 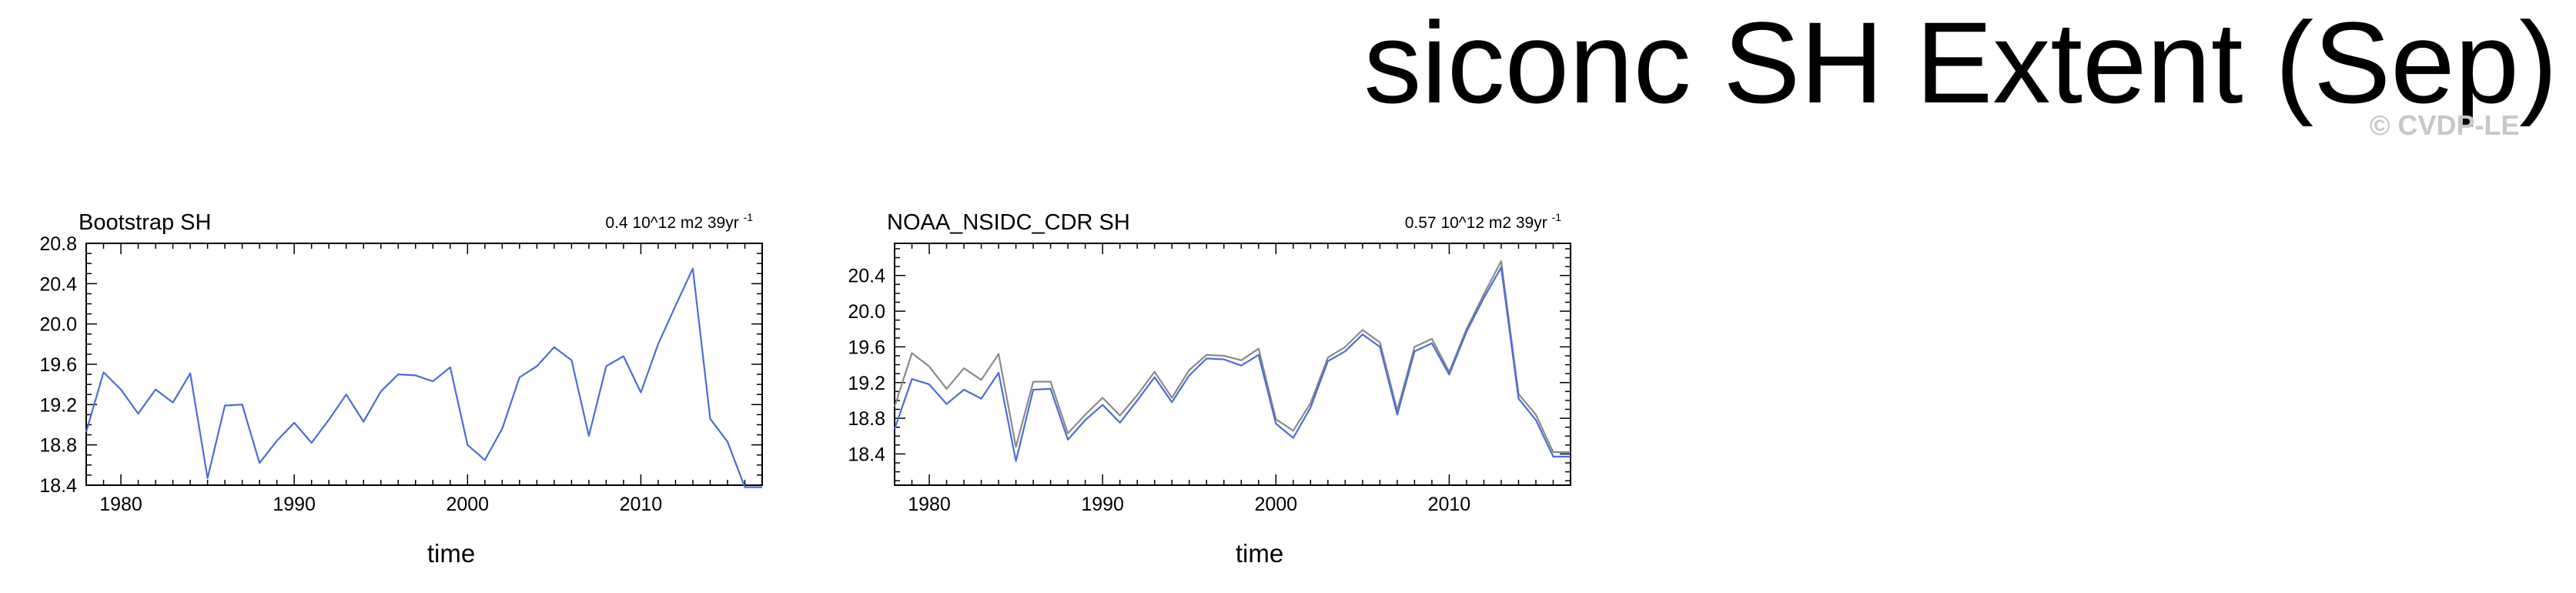 I want to click on panel-annotation: 0.4 10^12 m2 39yr -1, so click(x=679, y=221).